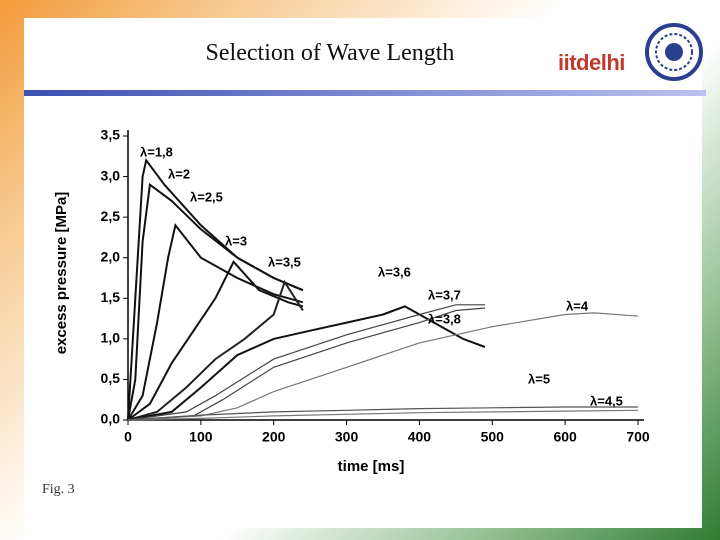 Image resolution: width=720 pixels, height=540 pixels. What do you see at coordinates (638, 437) in the screenshot?
I see `x-tick-label: 700` at bounding box center [638, 437].